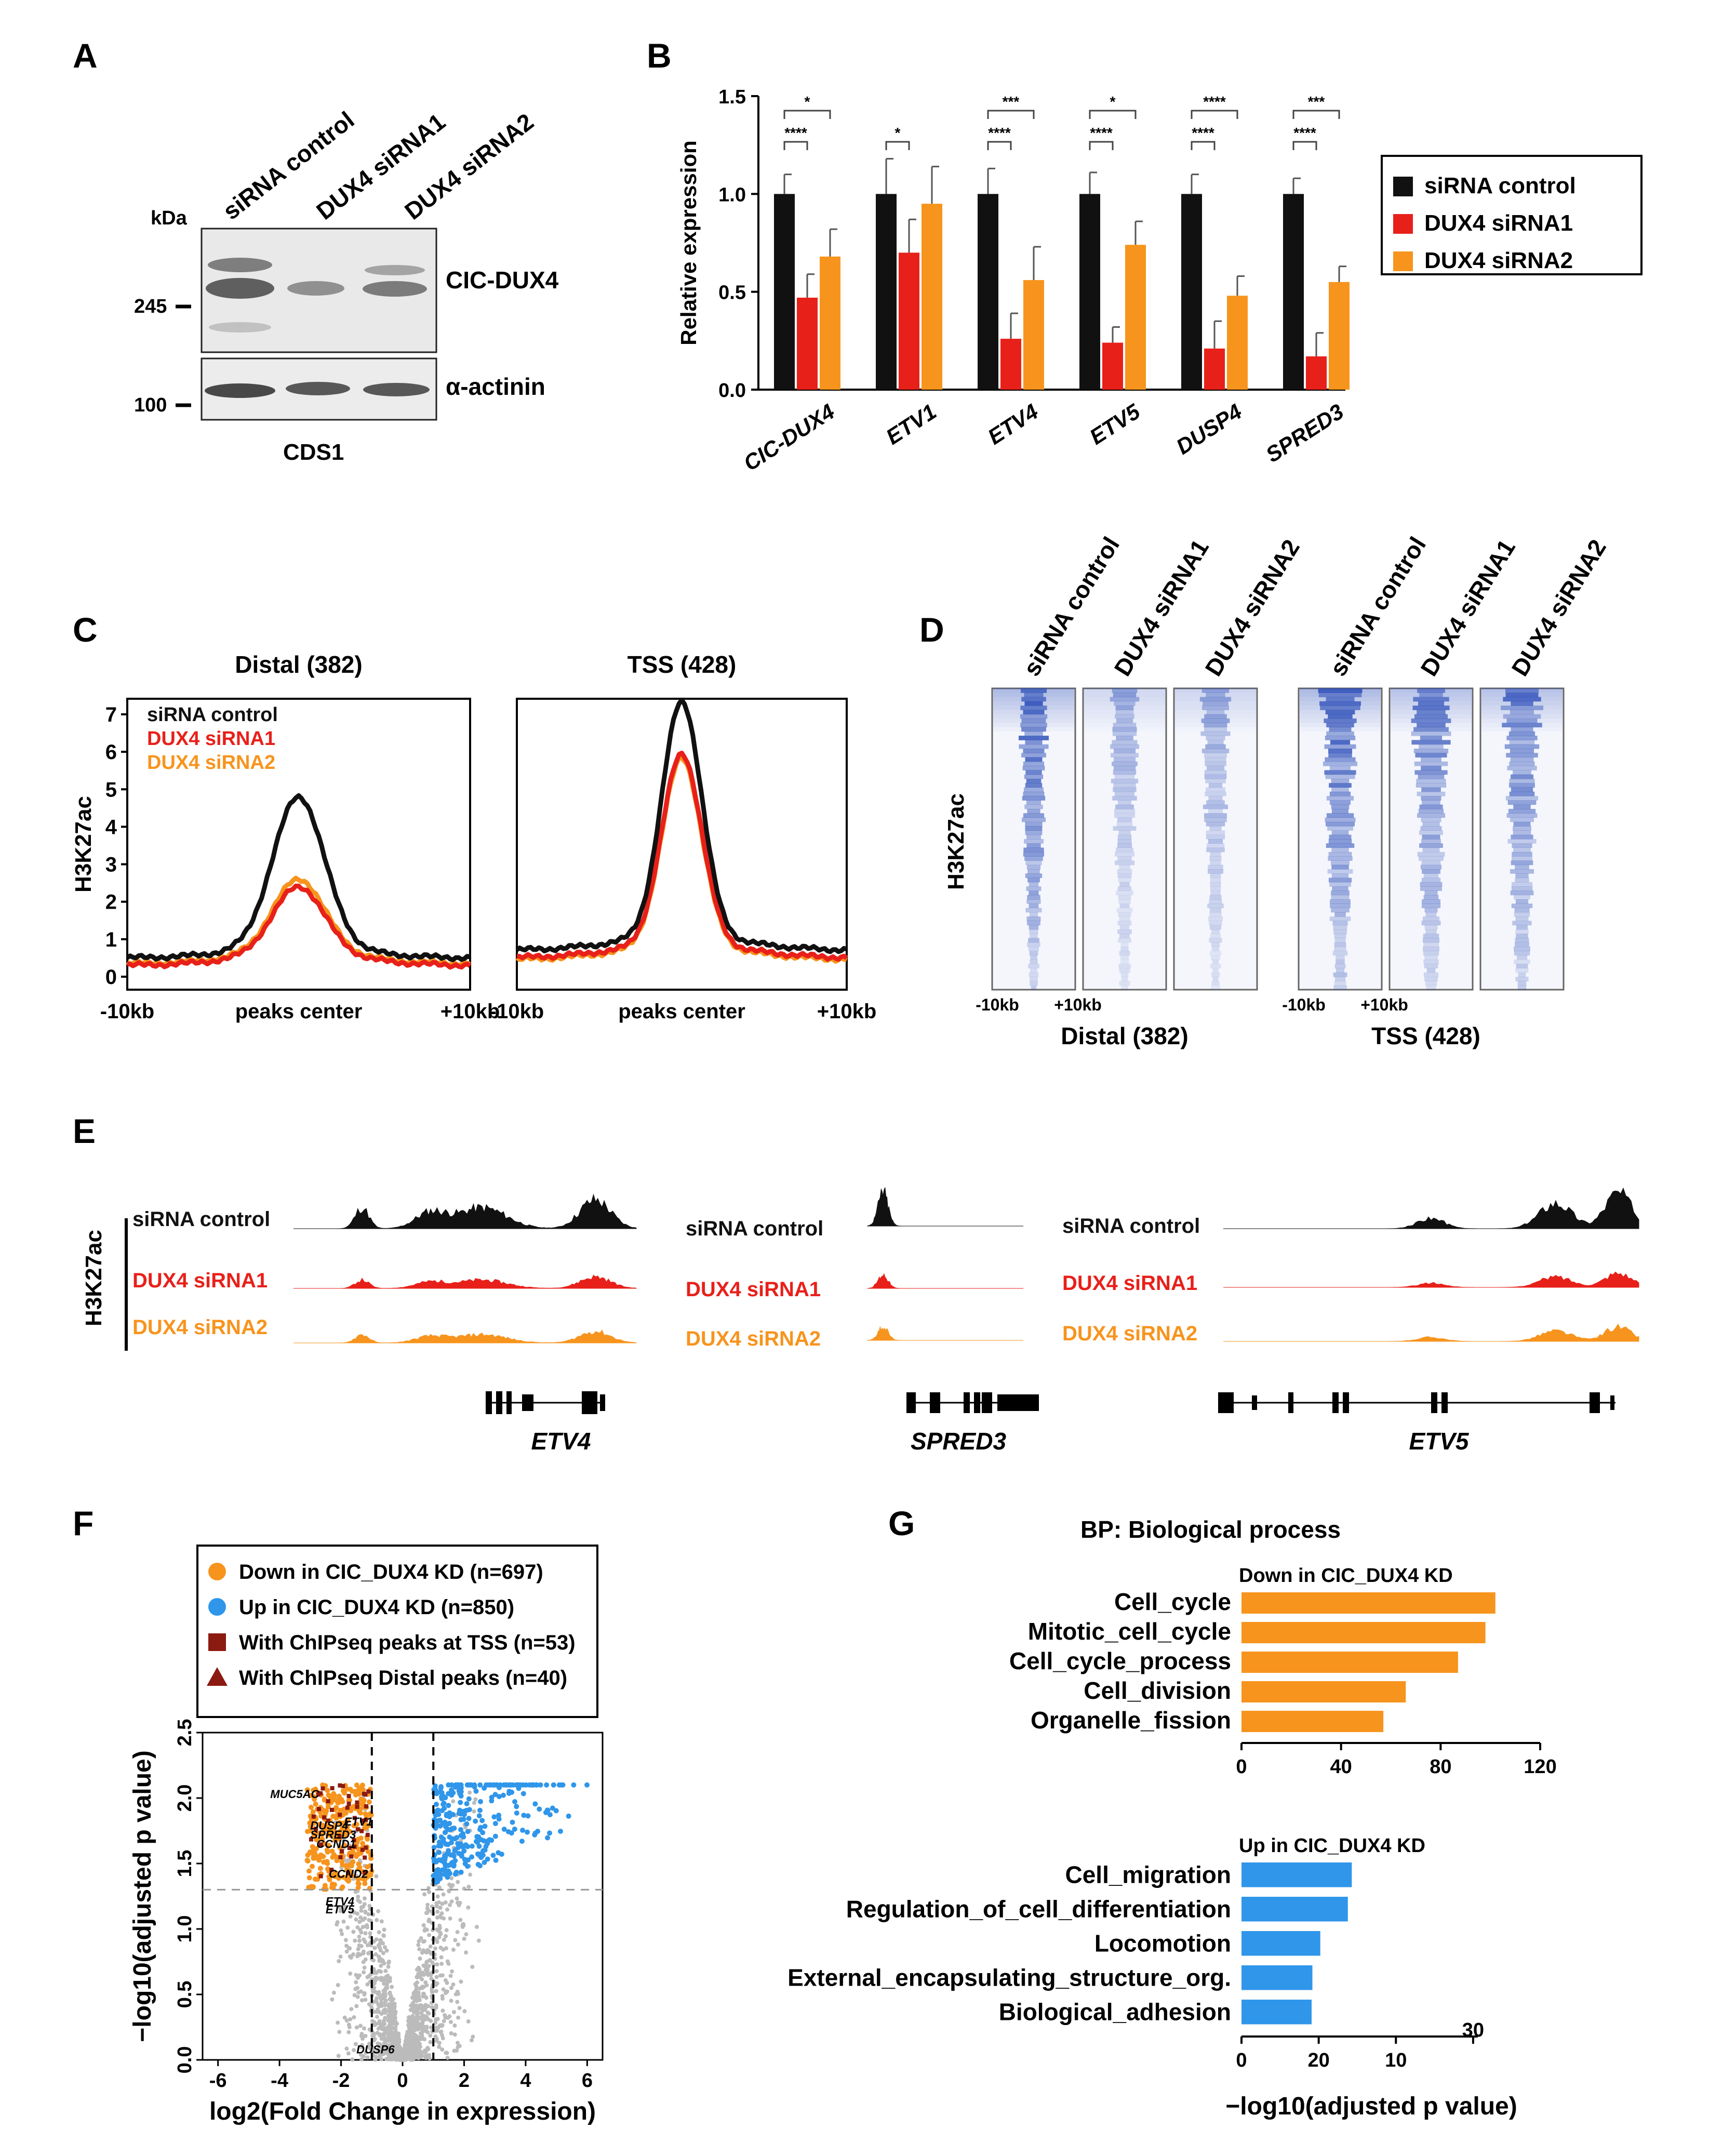 The width and height of the screenshot is (1709, 2156). I want to click on band-nonspecific, so click(240, 327).